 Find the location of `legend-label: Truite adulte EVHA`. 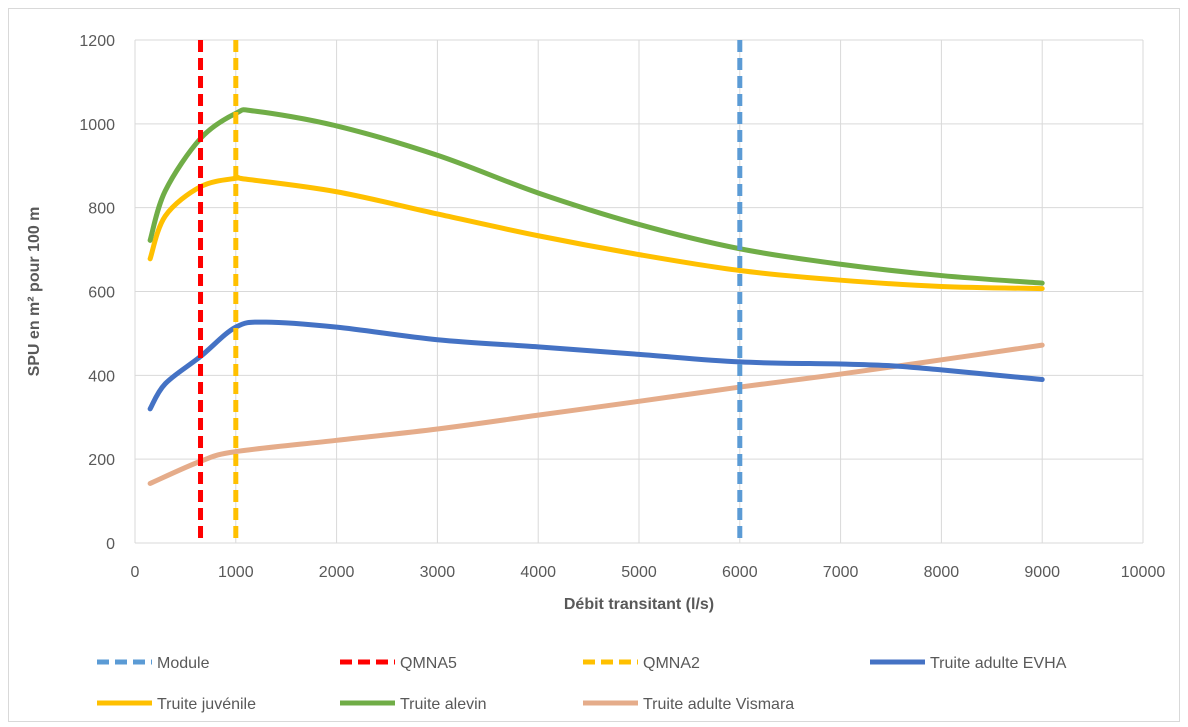

legend-label: Truite adulte EVHA is located at coordinates (998, 663).